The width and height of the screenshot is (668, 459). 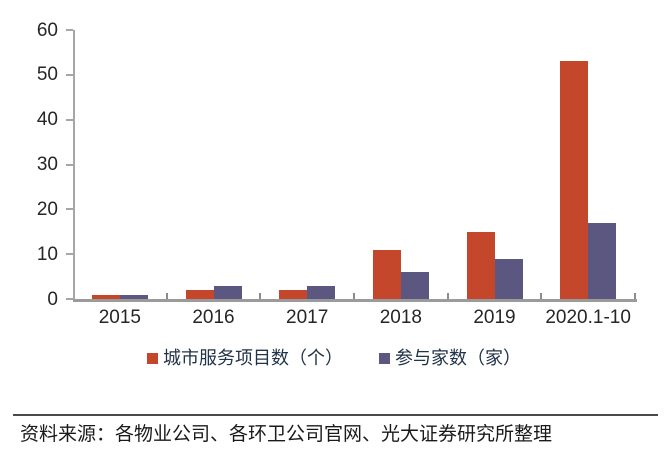 I want to click on bar-series1-2015, so click(x=105, y=296).